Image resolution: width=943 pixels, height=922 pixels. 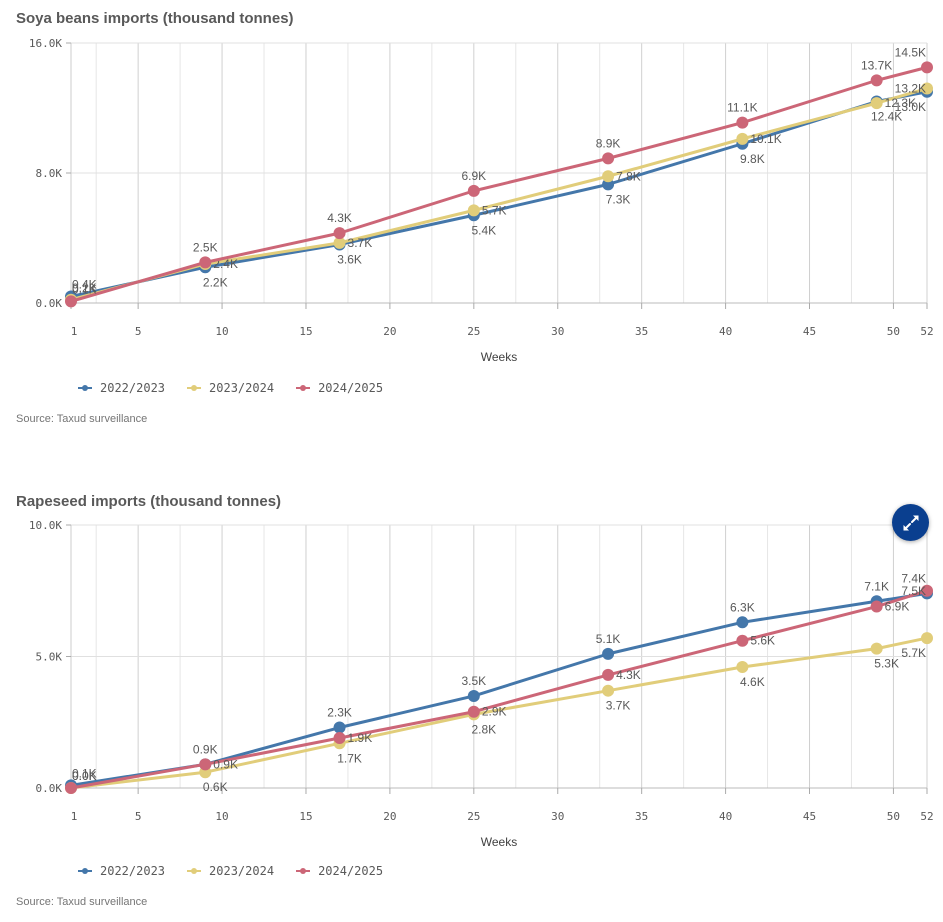 What do you see at coordinates (628, 176) in the screenshot?
I see `data-label: 7.8K` at bounding box center [628, 176].